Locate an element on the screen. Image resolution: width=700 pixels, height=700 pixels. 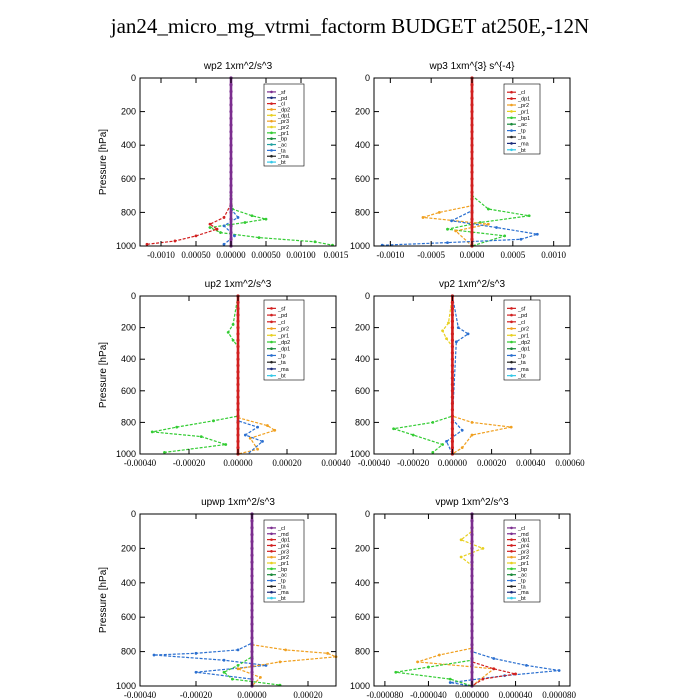
legend-label: _bt is located at coordinates (281, 163).